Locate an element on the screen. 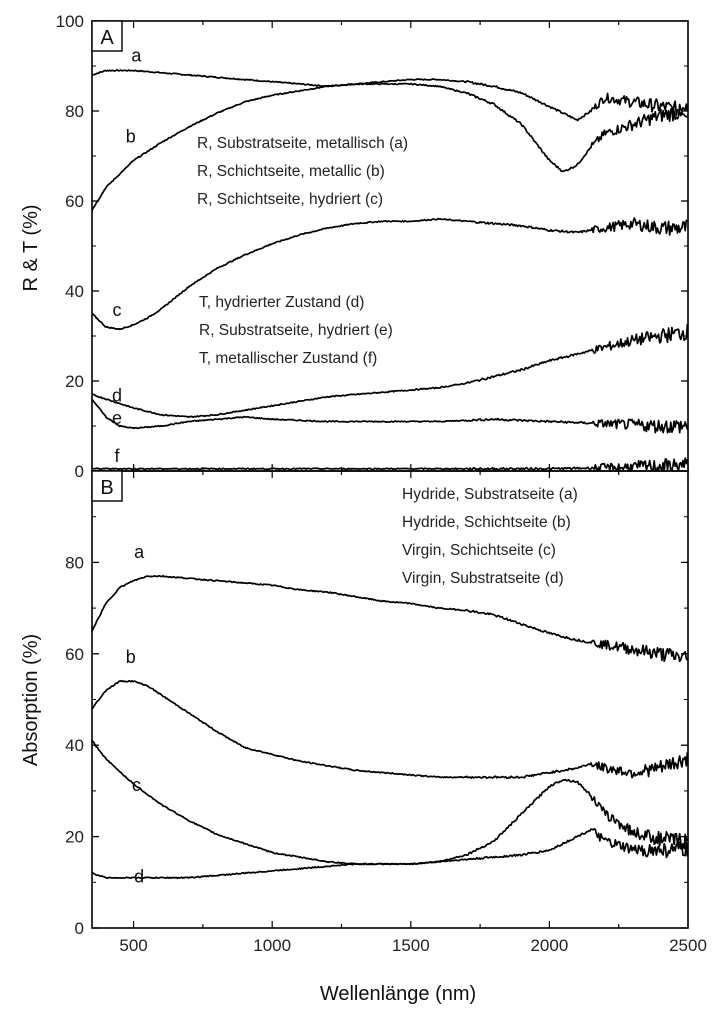 This screenshot has width=715, height=1009. panel-label: B is located at coordinates (106, 488).